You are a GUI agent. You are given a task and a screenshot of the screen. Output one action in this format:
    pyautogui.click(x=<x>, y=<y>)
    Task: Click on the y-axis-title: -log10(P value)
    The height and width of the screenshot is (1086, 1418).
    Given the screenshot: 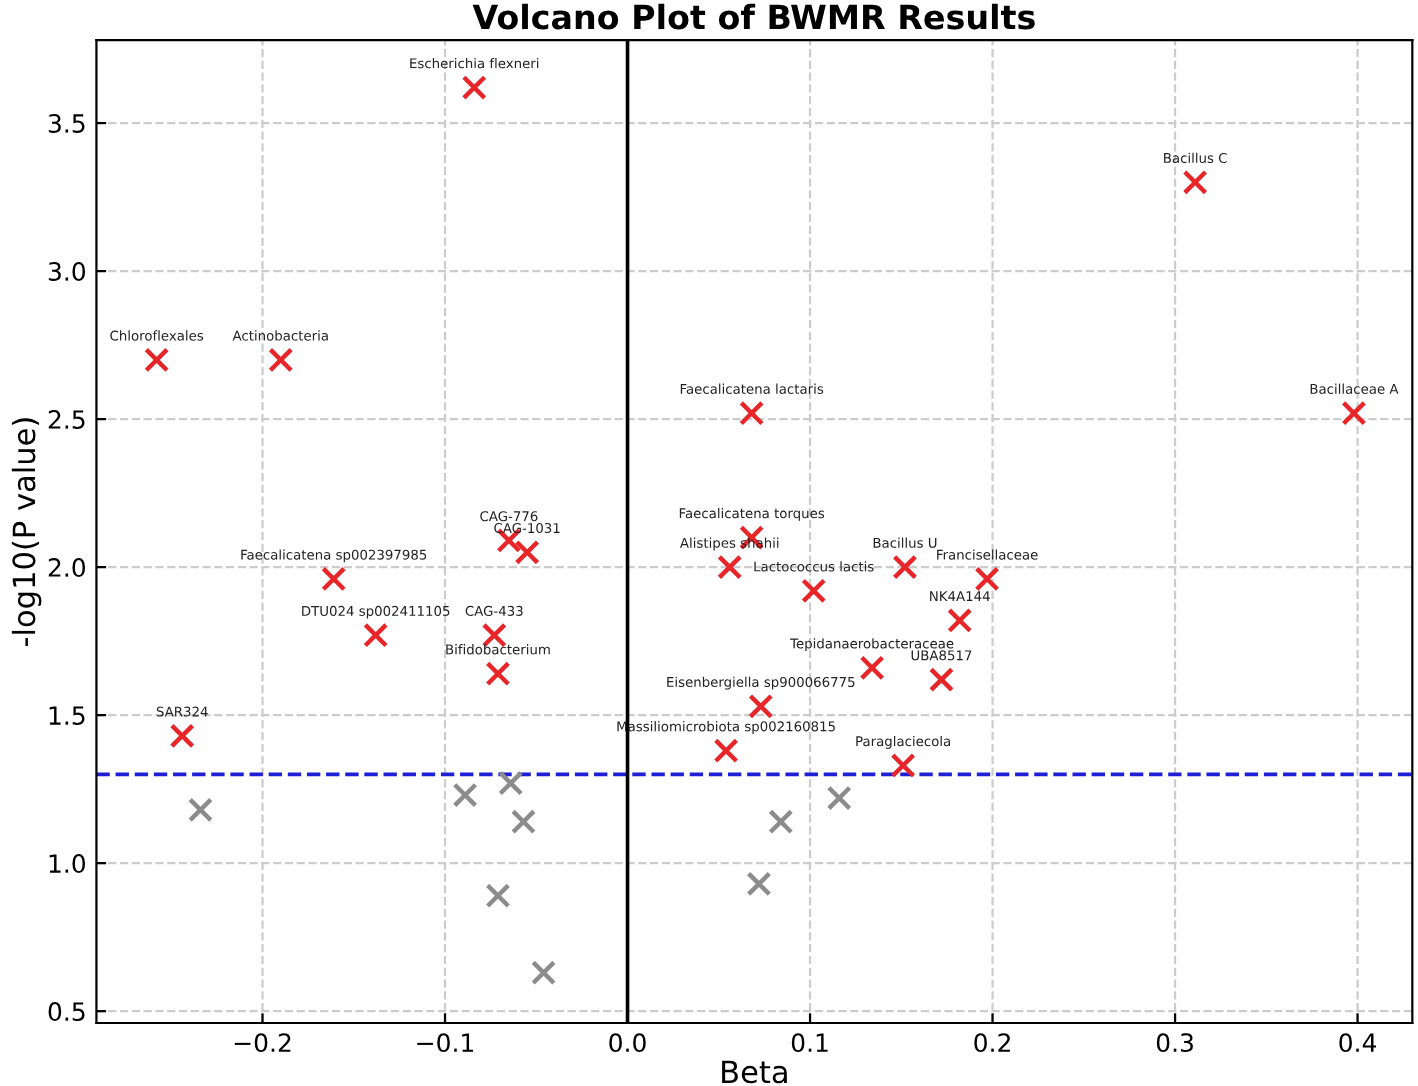 What is the action you would take?
    pyautogui.click(x=26, y=532)
    